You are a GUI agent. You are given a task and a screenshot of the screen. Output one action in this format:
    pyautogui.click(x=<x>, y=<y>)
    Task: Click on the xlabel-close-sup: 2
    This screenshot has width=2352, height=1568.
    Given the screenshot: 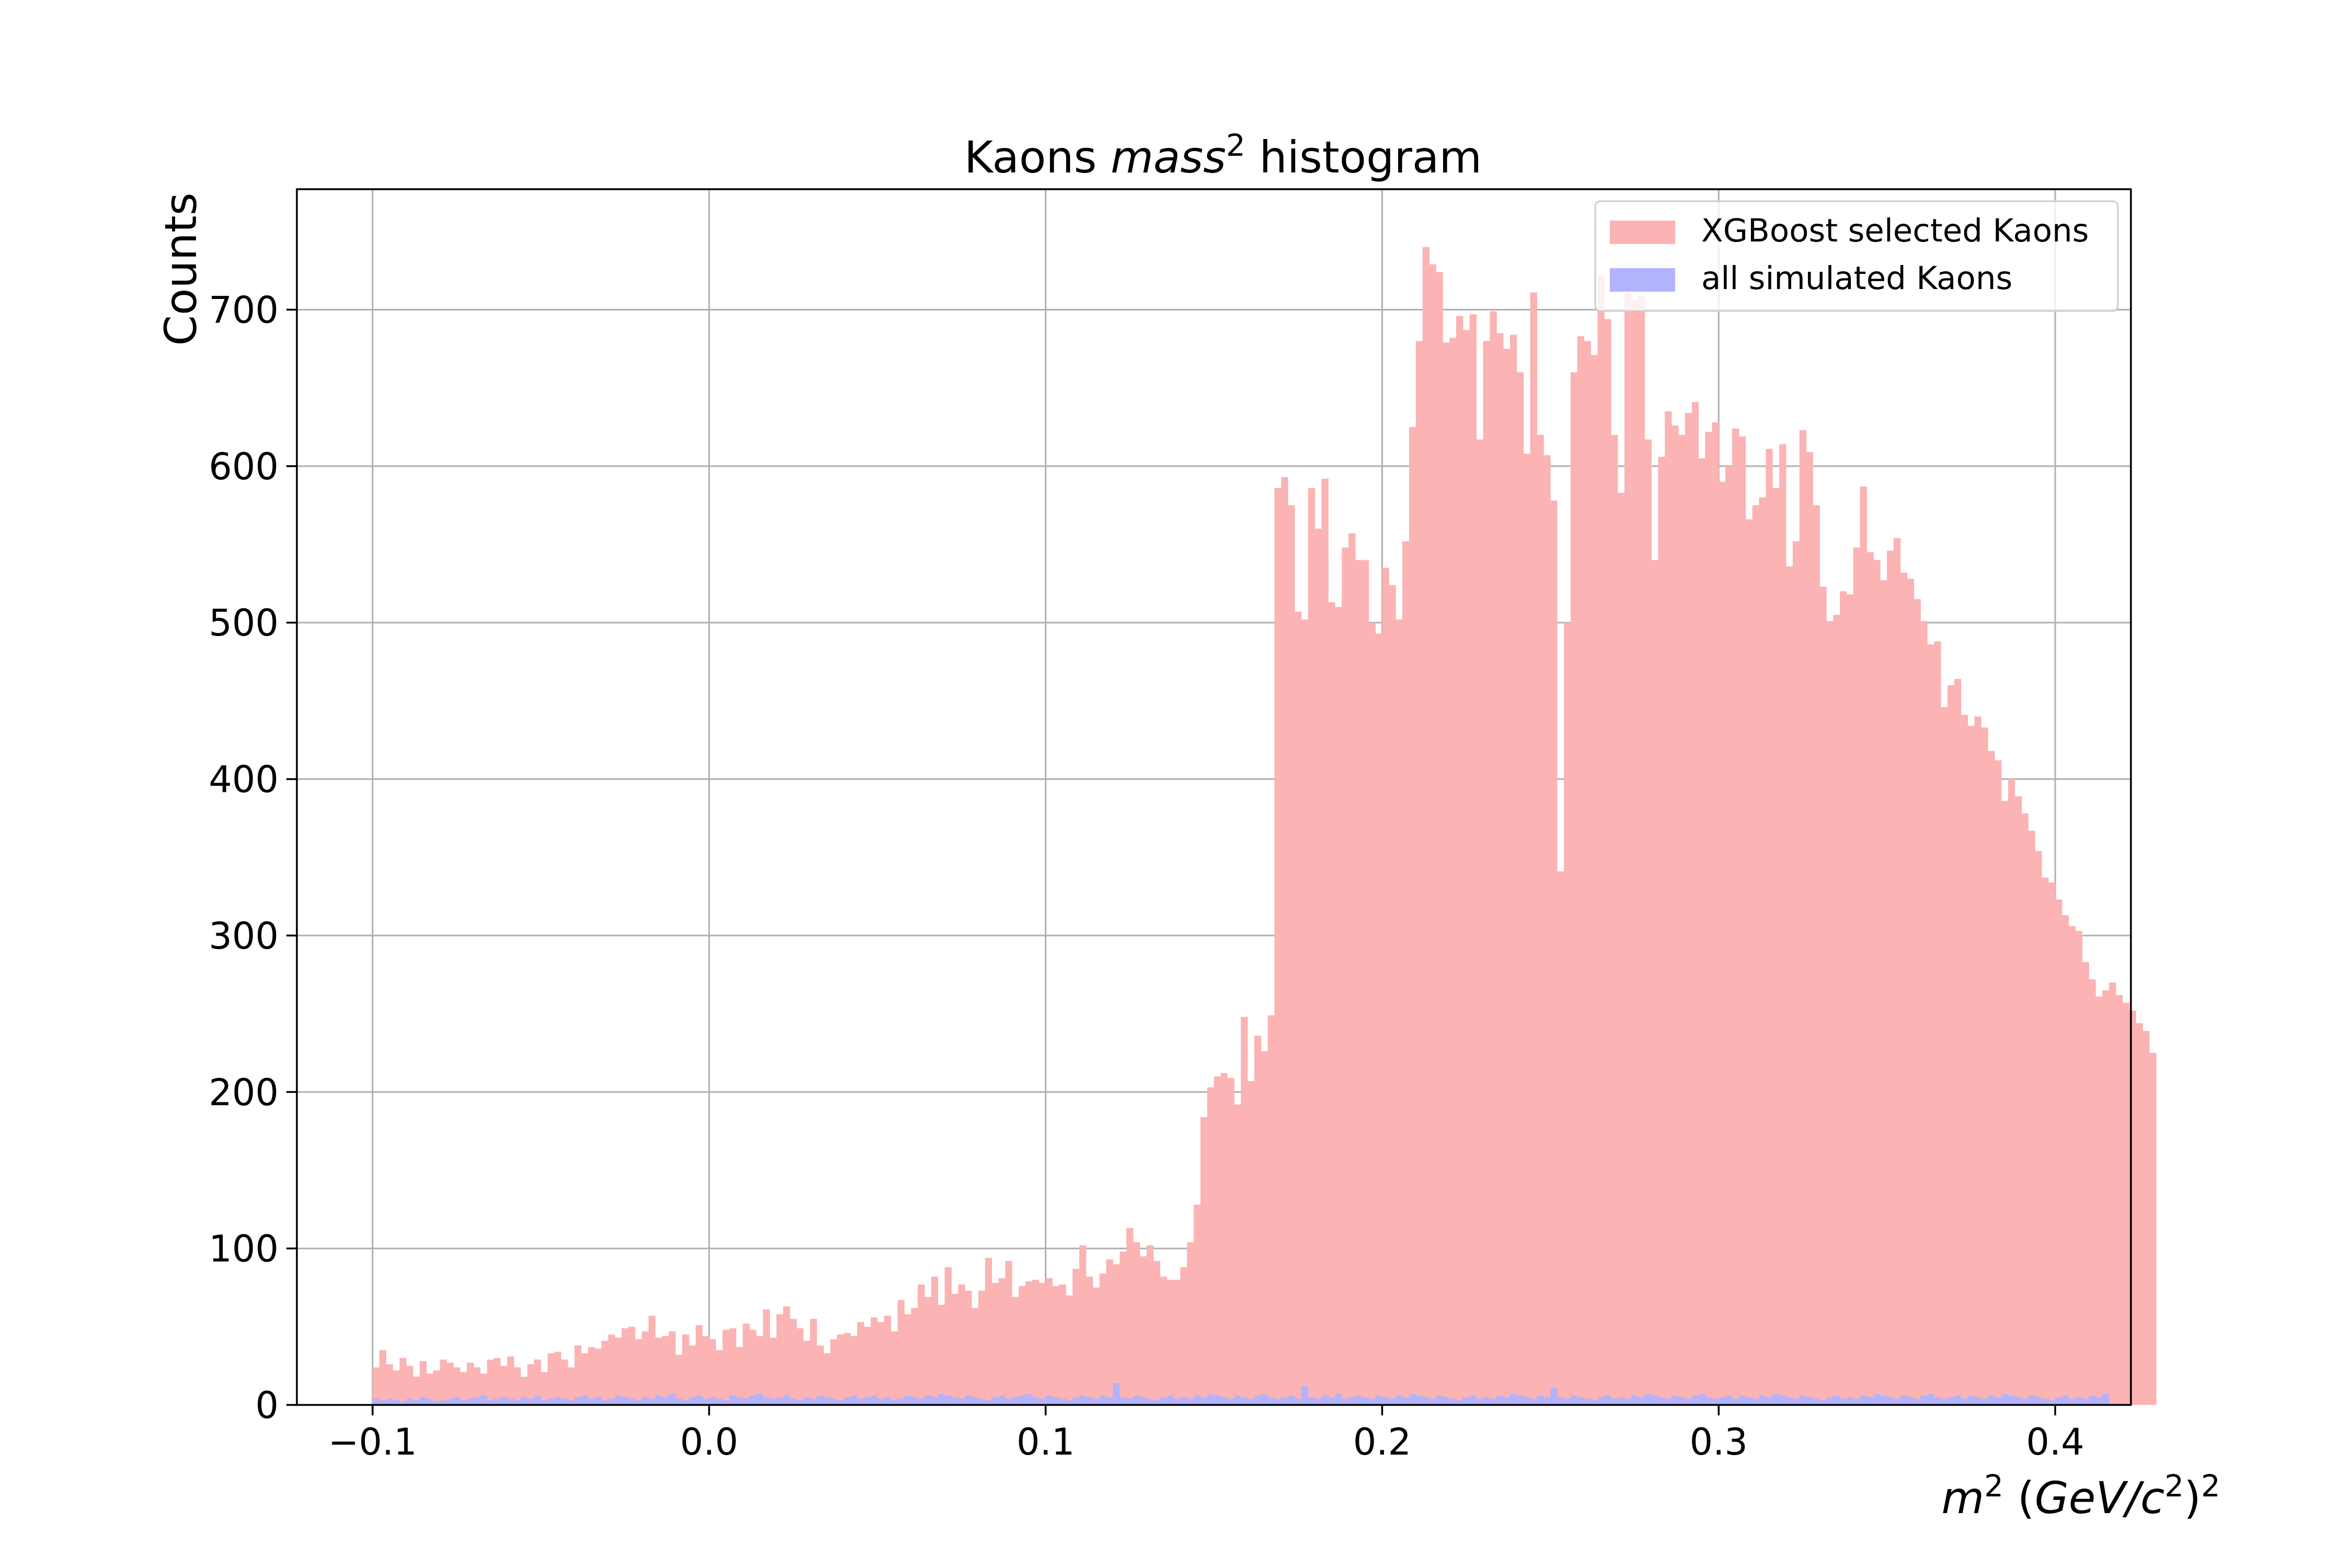 What is the action you would take?
    pyautogui.click(x=2210, y=1486)
    